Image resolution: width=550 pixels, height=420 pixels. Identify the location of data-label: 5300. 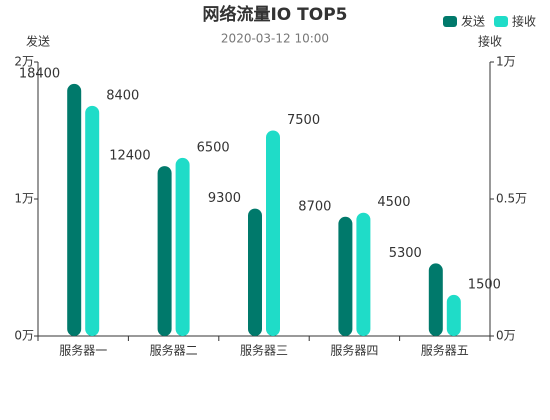
(405, 253).